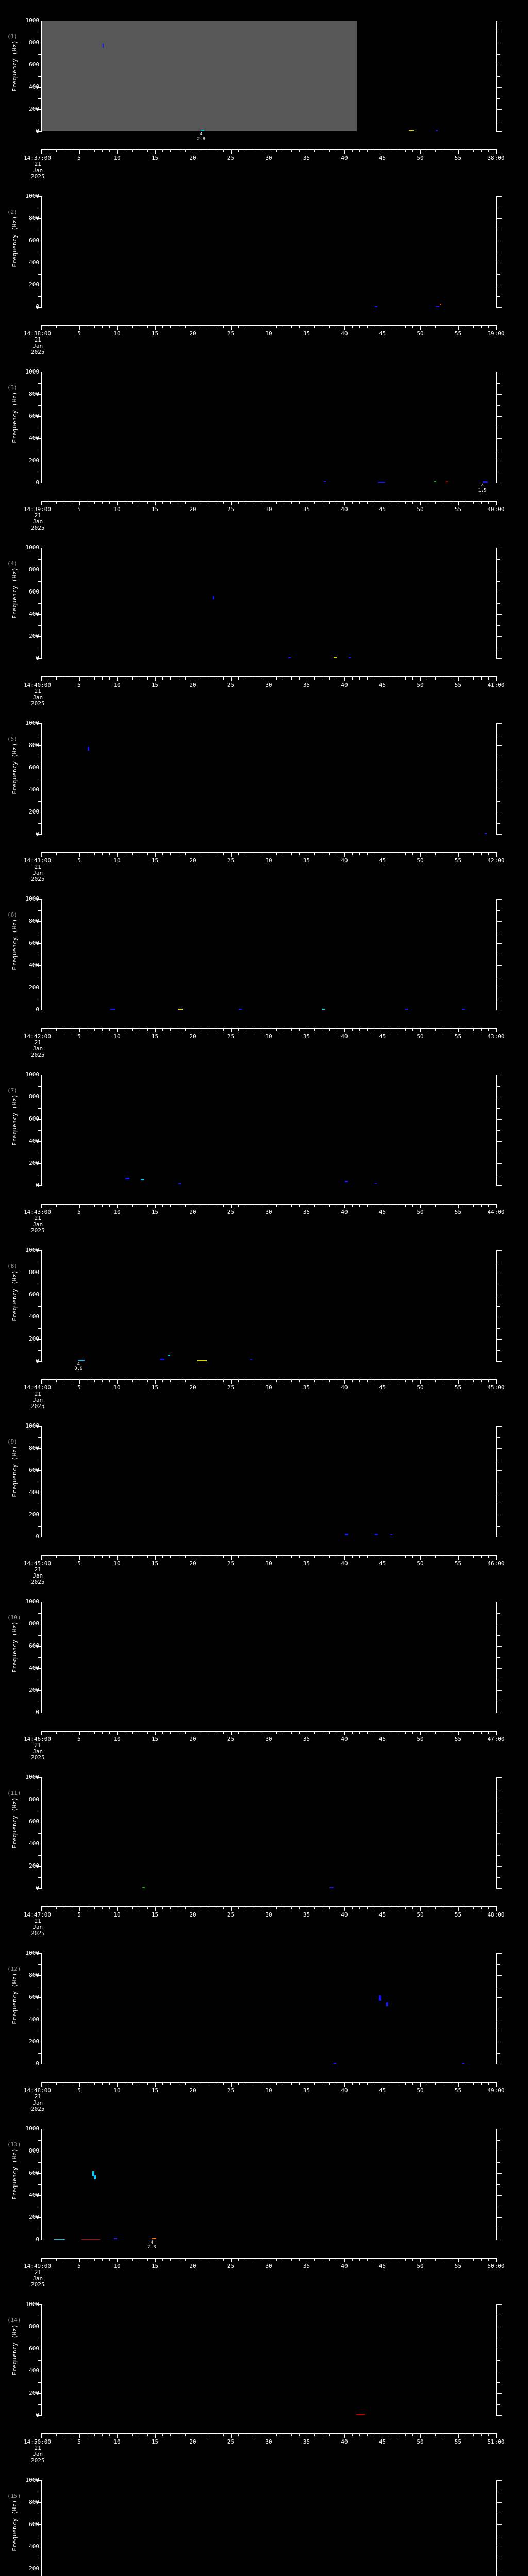 Image resolution: width=528 pixels, height=2576 pixels. I want to click on x-end-label: 49:00, so click(496, 2090).